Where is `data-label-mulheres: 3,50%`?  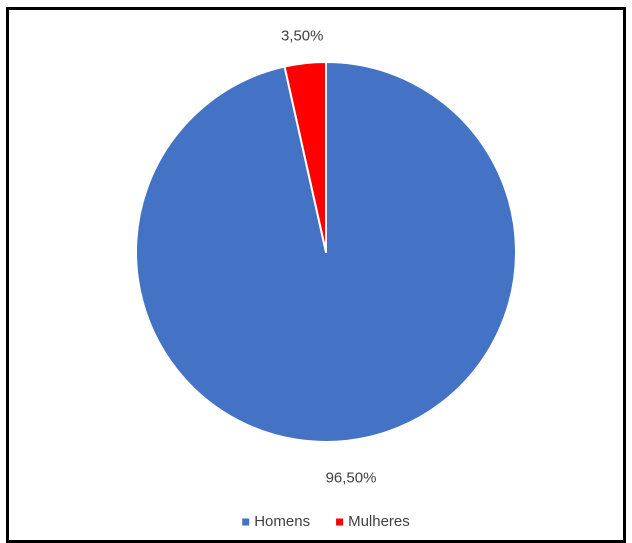 data-label-mulheres: 3,50% is located at coordinates (302, 36).